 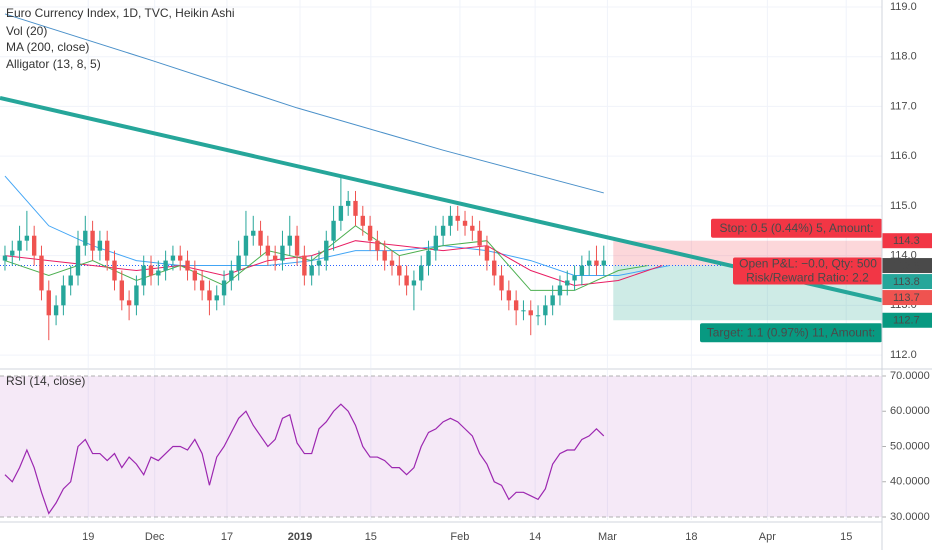 What do you see at coordinates (459, 537) in the screenshot?
I see `x-tick-label: Feb` at bounding box center [459, 537].